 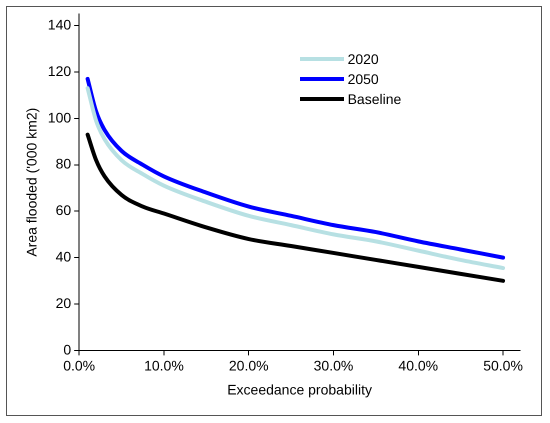 What do you see at coordinates (503, 366) in the screenshot?
I see `x-tick-label: 50.0%` at bounding box center [503, 366].